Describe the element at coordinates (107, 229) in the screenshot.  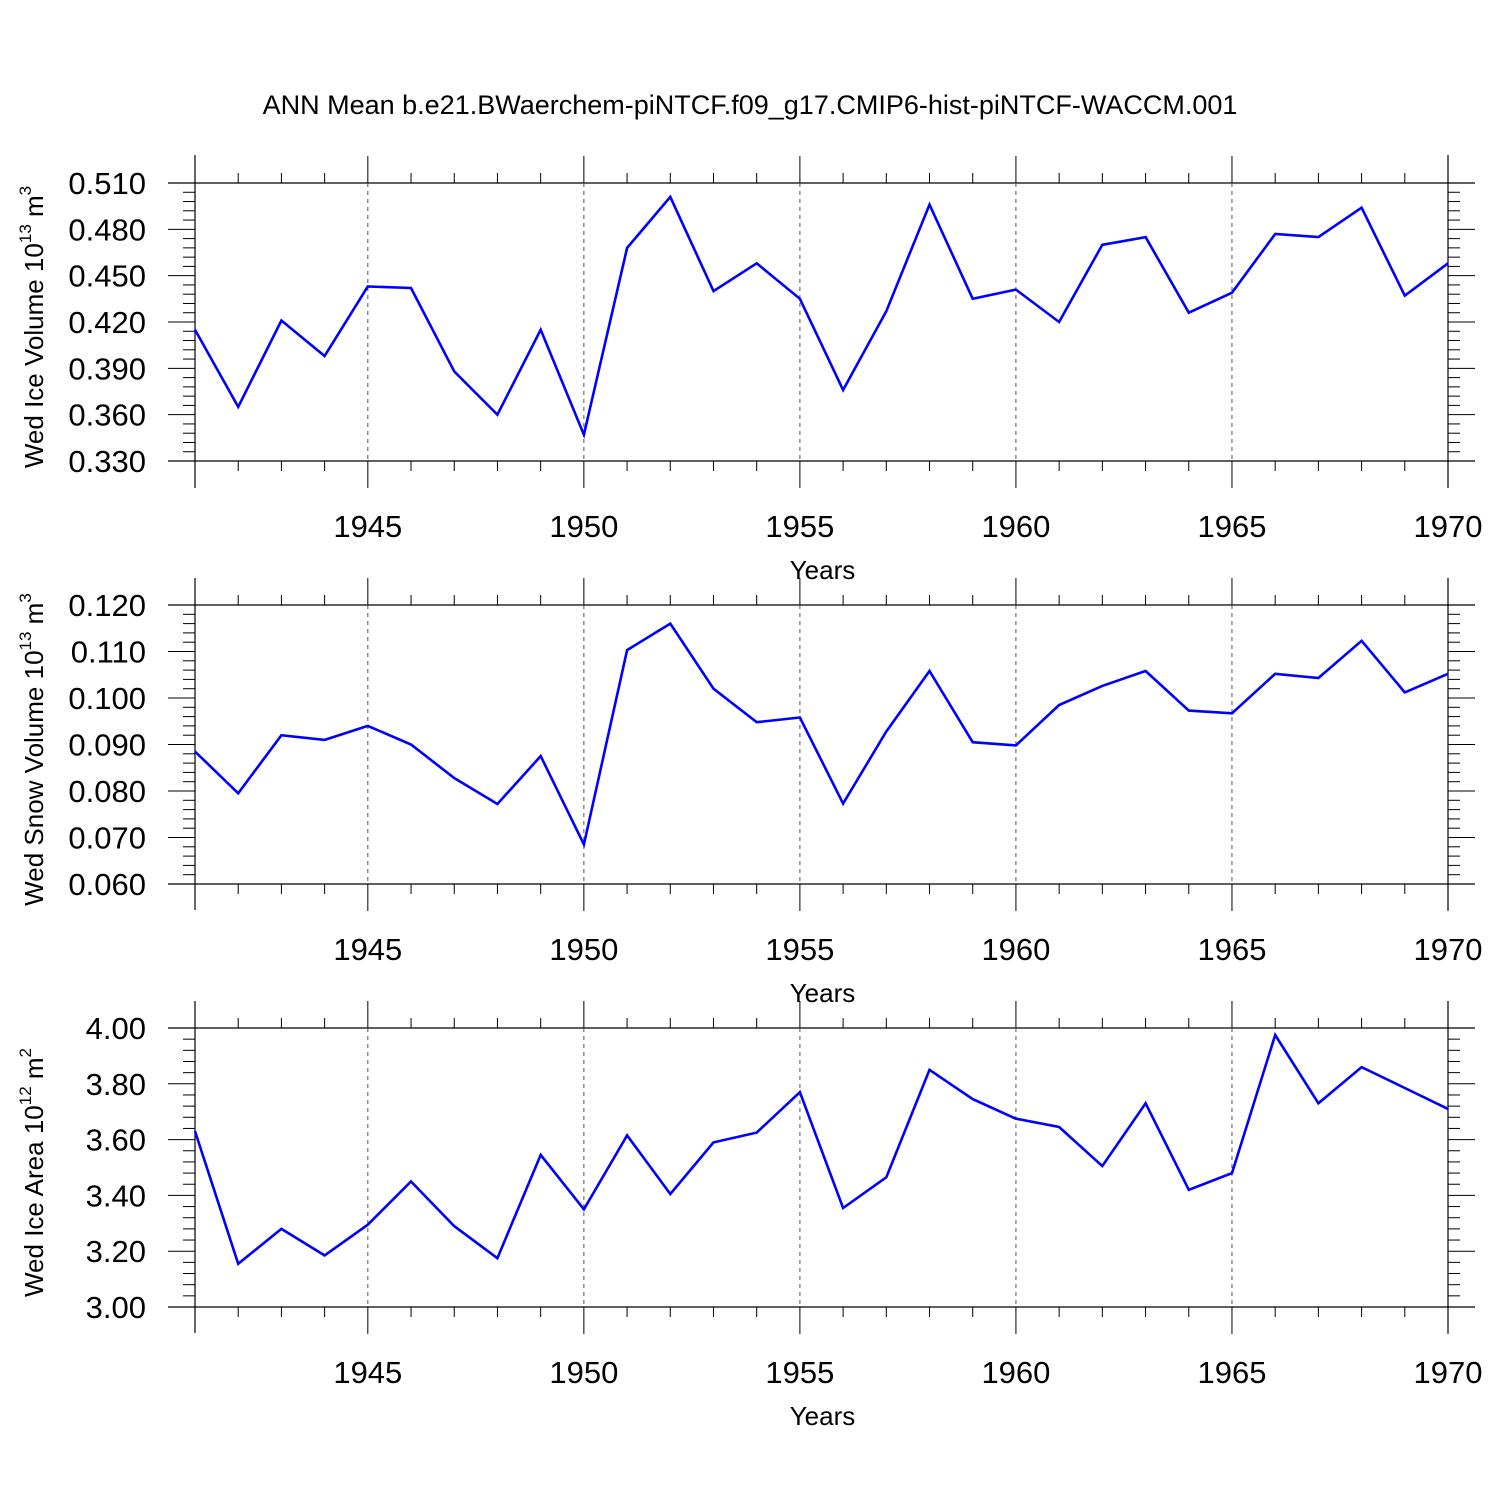
I see `y-tick-label: 0.480` at that location.